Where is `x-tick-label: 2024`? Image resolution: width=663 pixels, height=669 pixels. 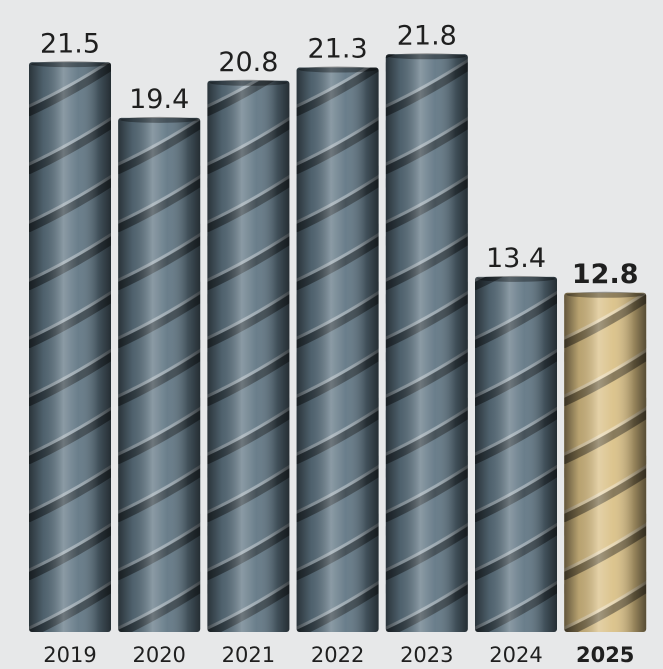
x-tick-label: 2024 is located at coordinates (515, 655).